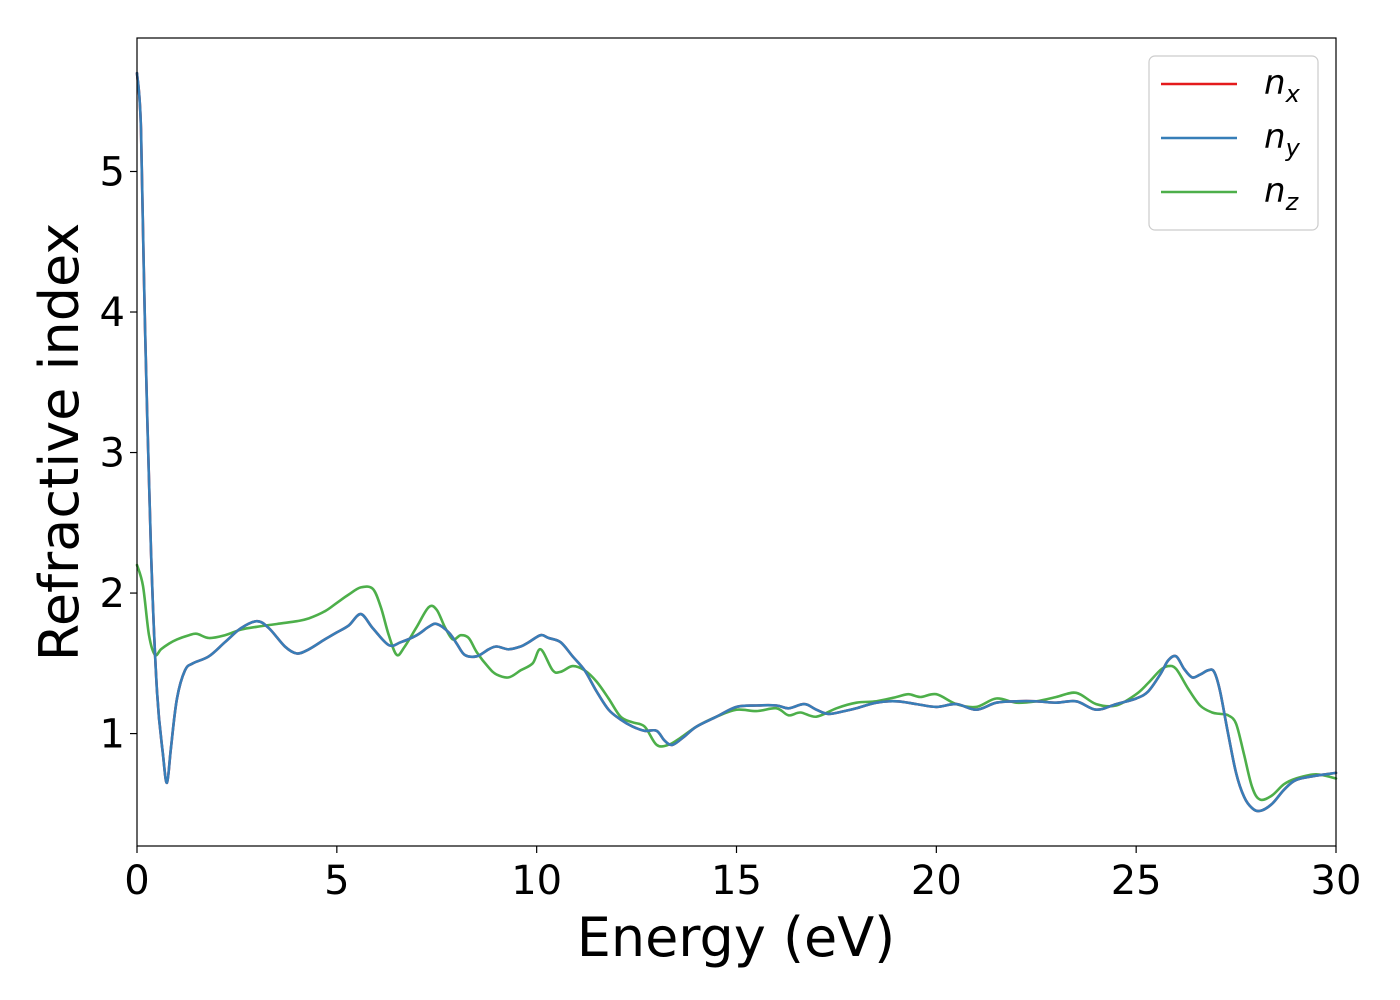  Describe the element at coordinates (1282, 139) in the screenshot. I see `legend-label-ny: ny` at that location.